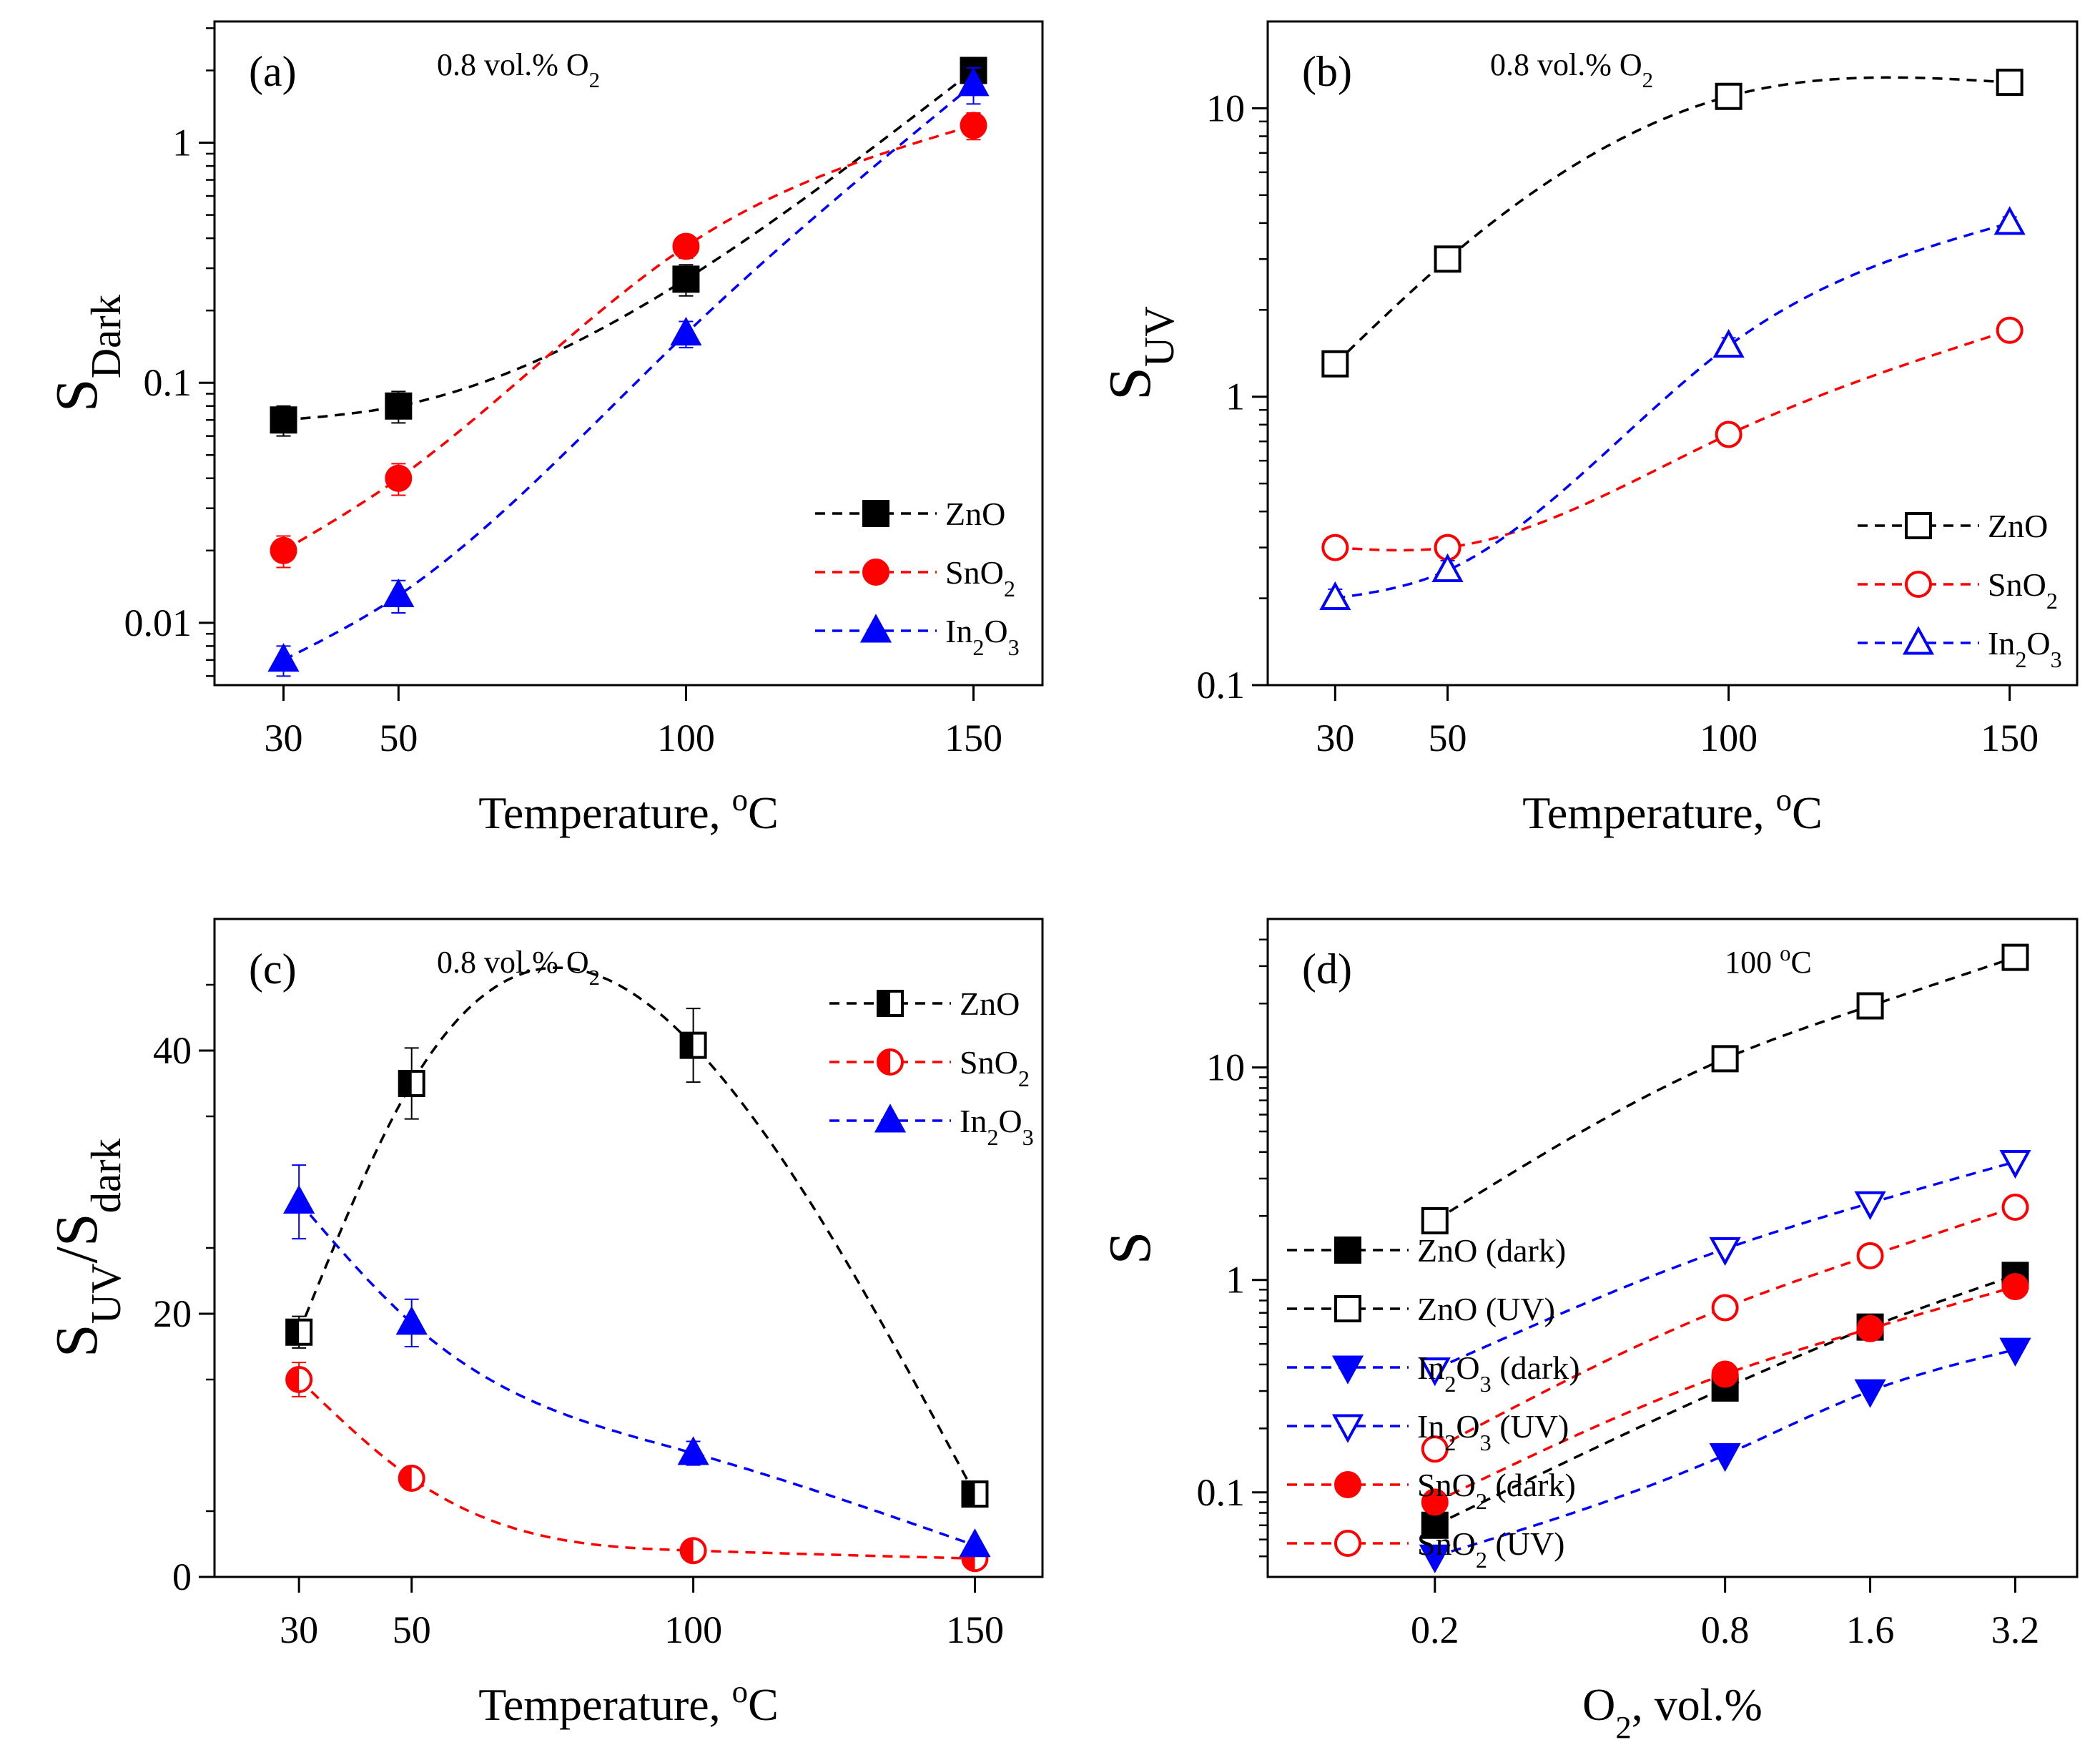 This screenshot has width=2100, height=1755. I want to click on y-axis-label-group: SUV, so click(1140, 353).